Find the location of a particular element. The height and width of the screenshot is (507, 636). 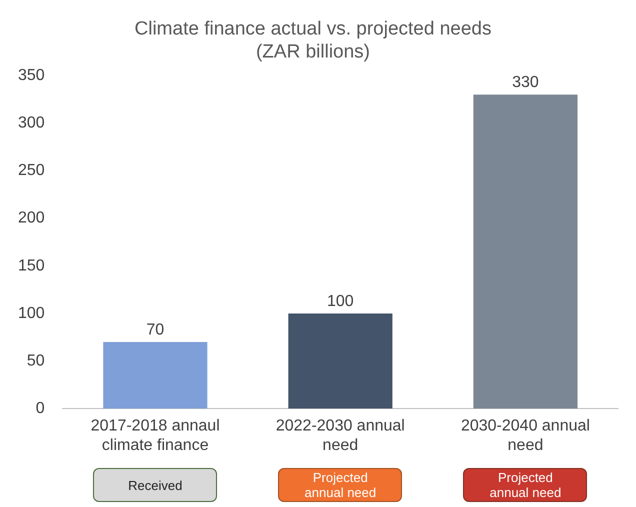

x-tick-label: 2022-2030 annual need is located at coordinates (340, 436).